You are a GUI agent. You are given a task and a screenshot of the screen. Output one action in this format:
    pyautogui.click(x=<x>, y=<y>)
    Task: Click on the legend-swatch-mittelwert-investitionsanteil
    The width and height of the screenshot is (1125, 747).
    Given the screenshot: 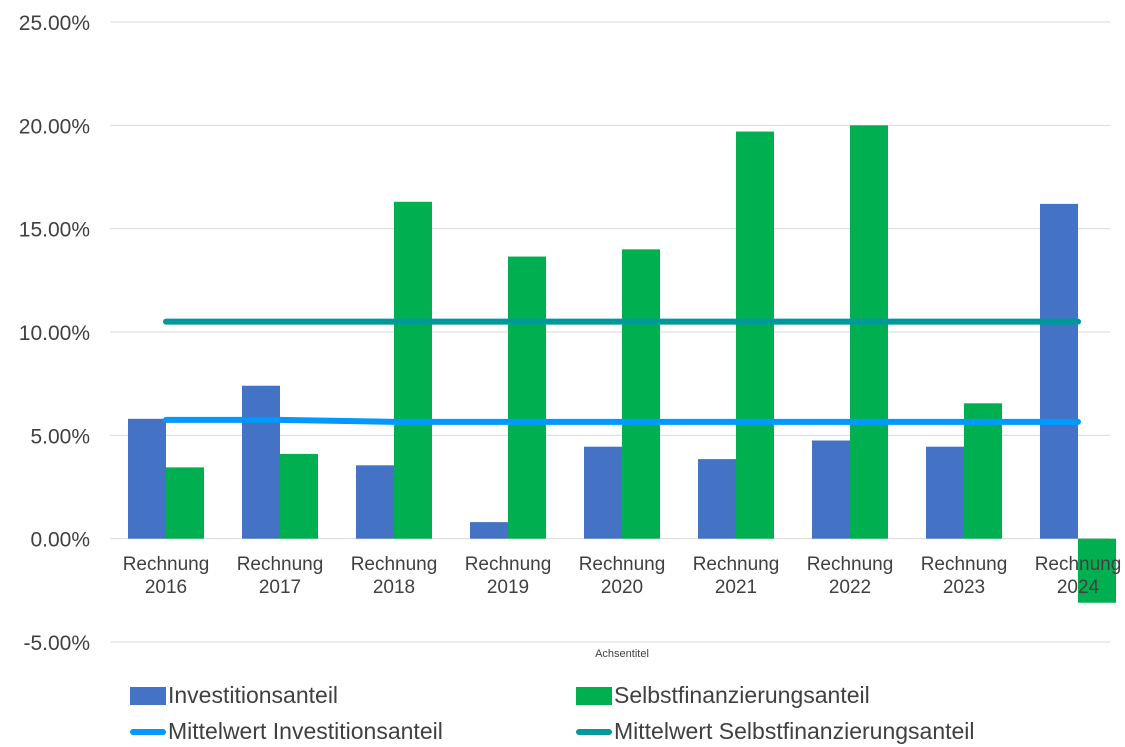 What is the action you would take?
    pyautogui.click(x=148, y=731)
    